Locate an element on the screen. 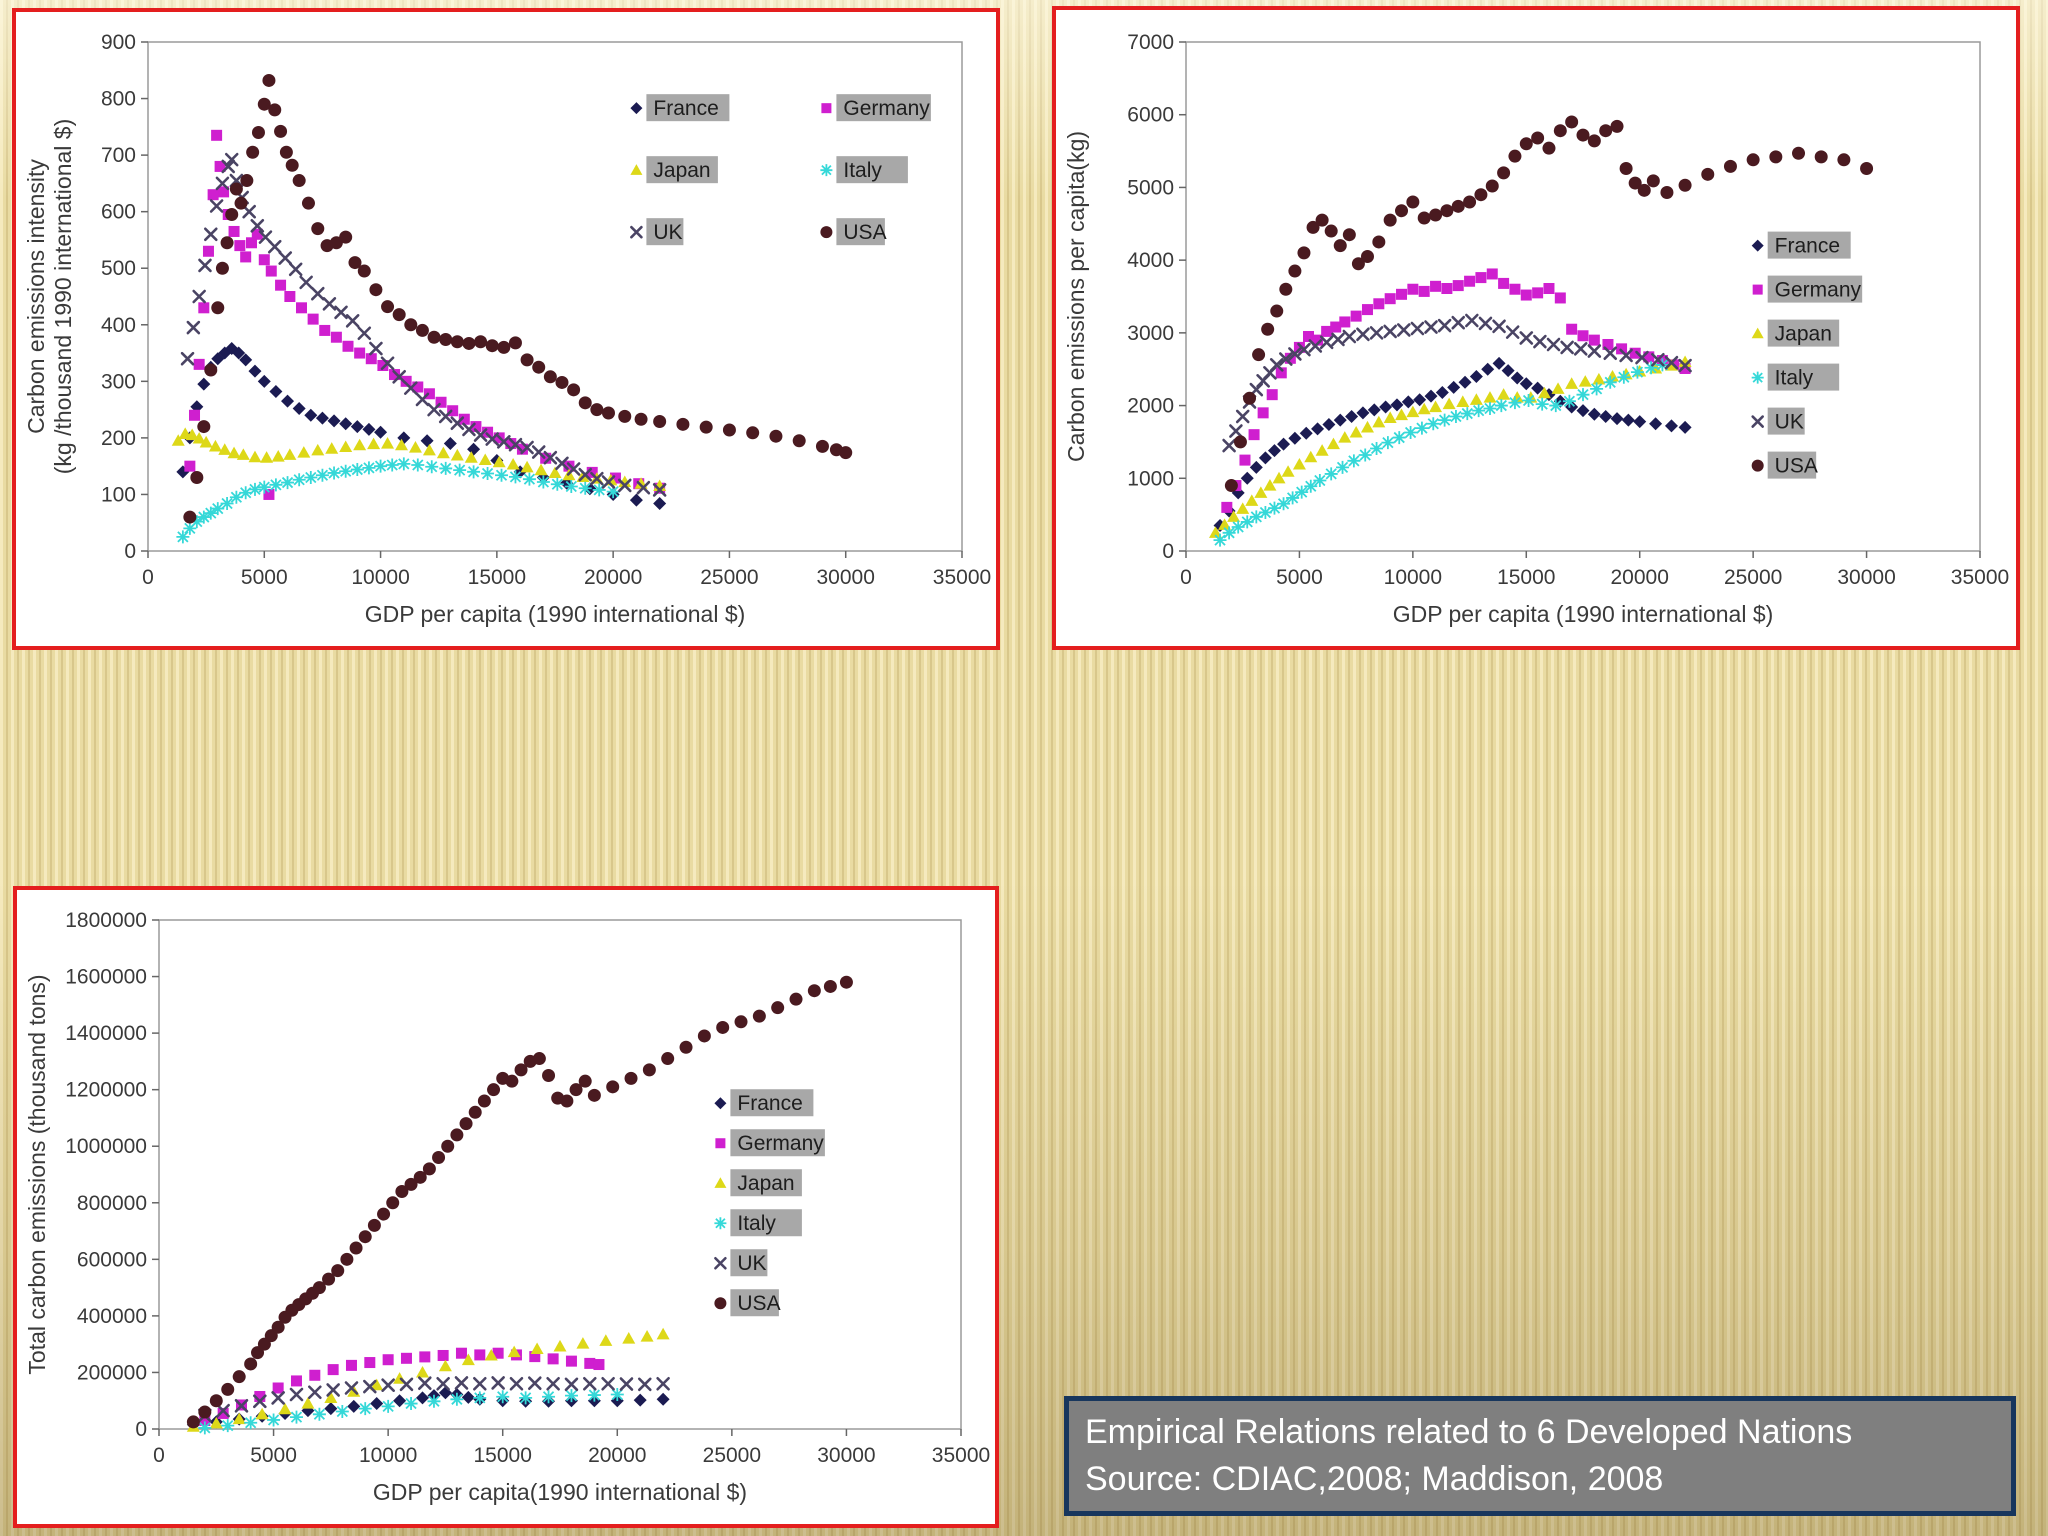  svg-text: 400000 is located at coordinates (112, 1316).